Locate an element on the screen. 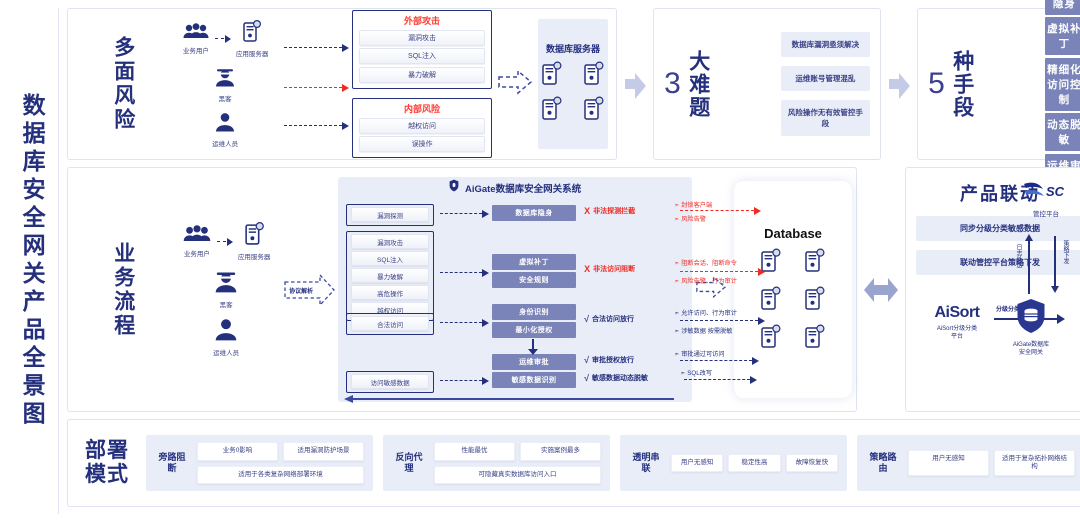 The height and width of the screenshot is (522, 1080). flow-panel-heading: 业务流程 is located at coordinates (123, 290).